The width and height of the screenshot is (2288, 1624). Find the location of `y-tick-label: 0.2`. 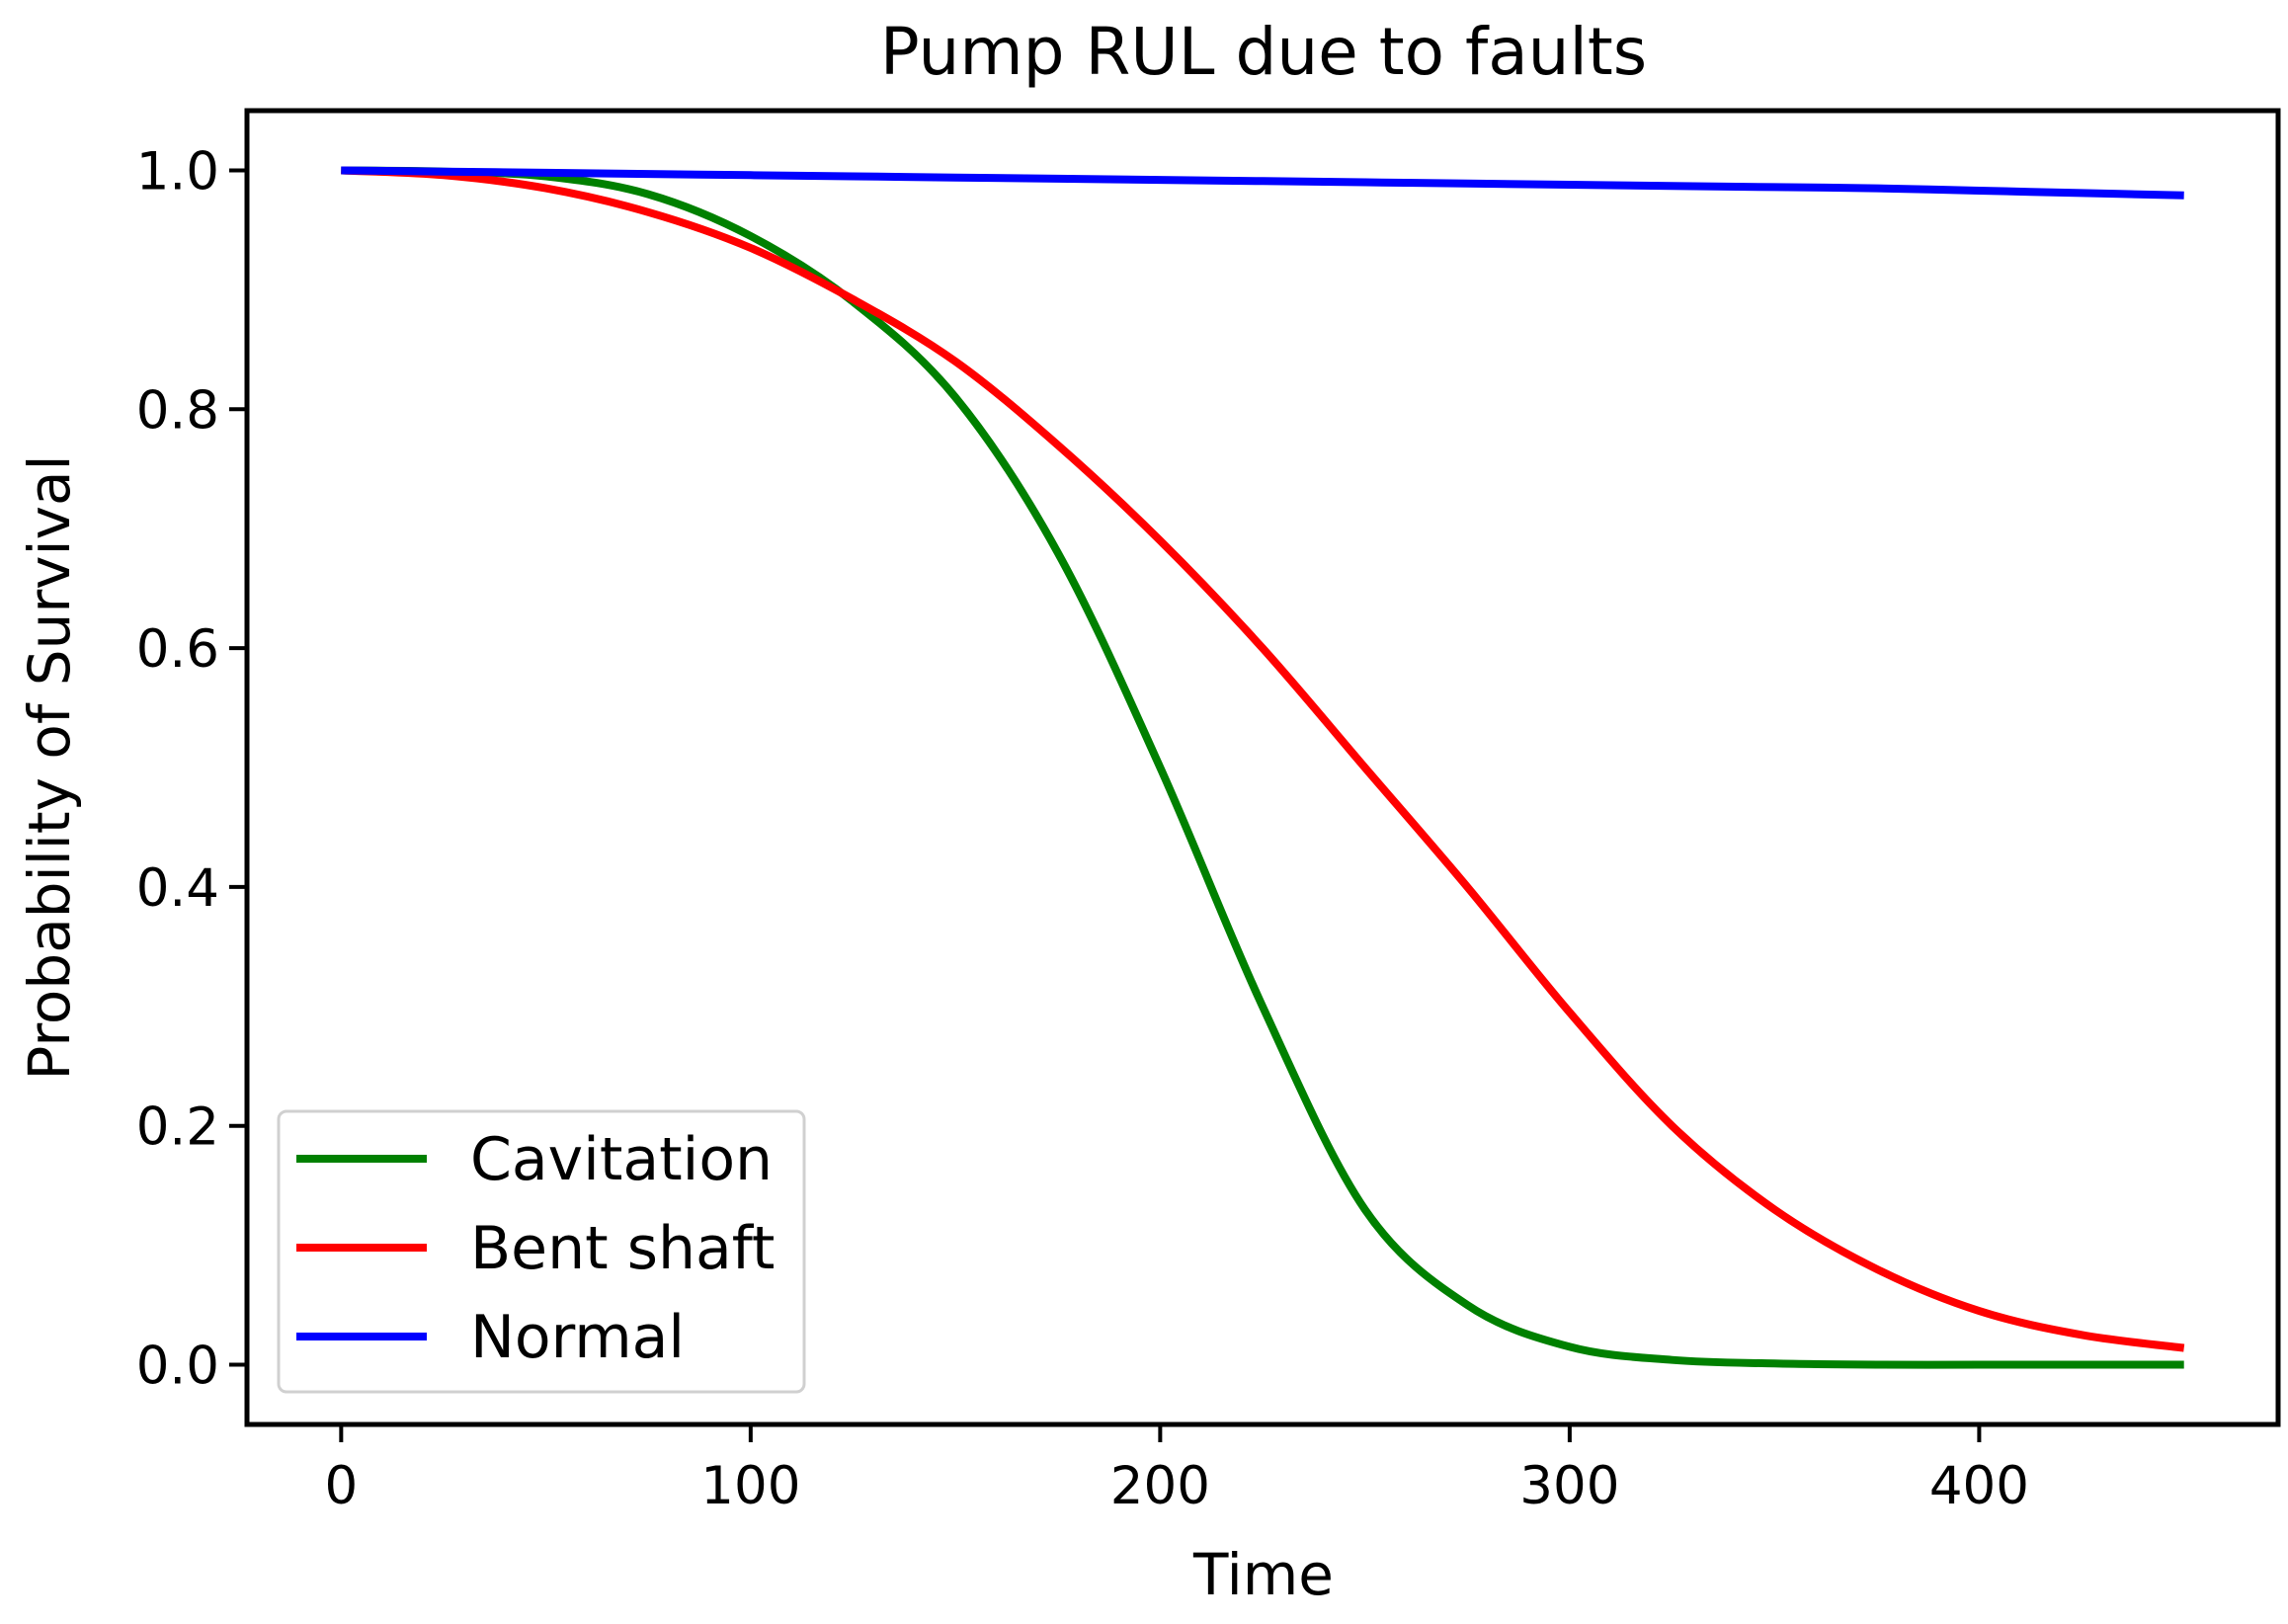

y-tick-label: 0.2 is located at coordinates (177, 1127).